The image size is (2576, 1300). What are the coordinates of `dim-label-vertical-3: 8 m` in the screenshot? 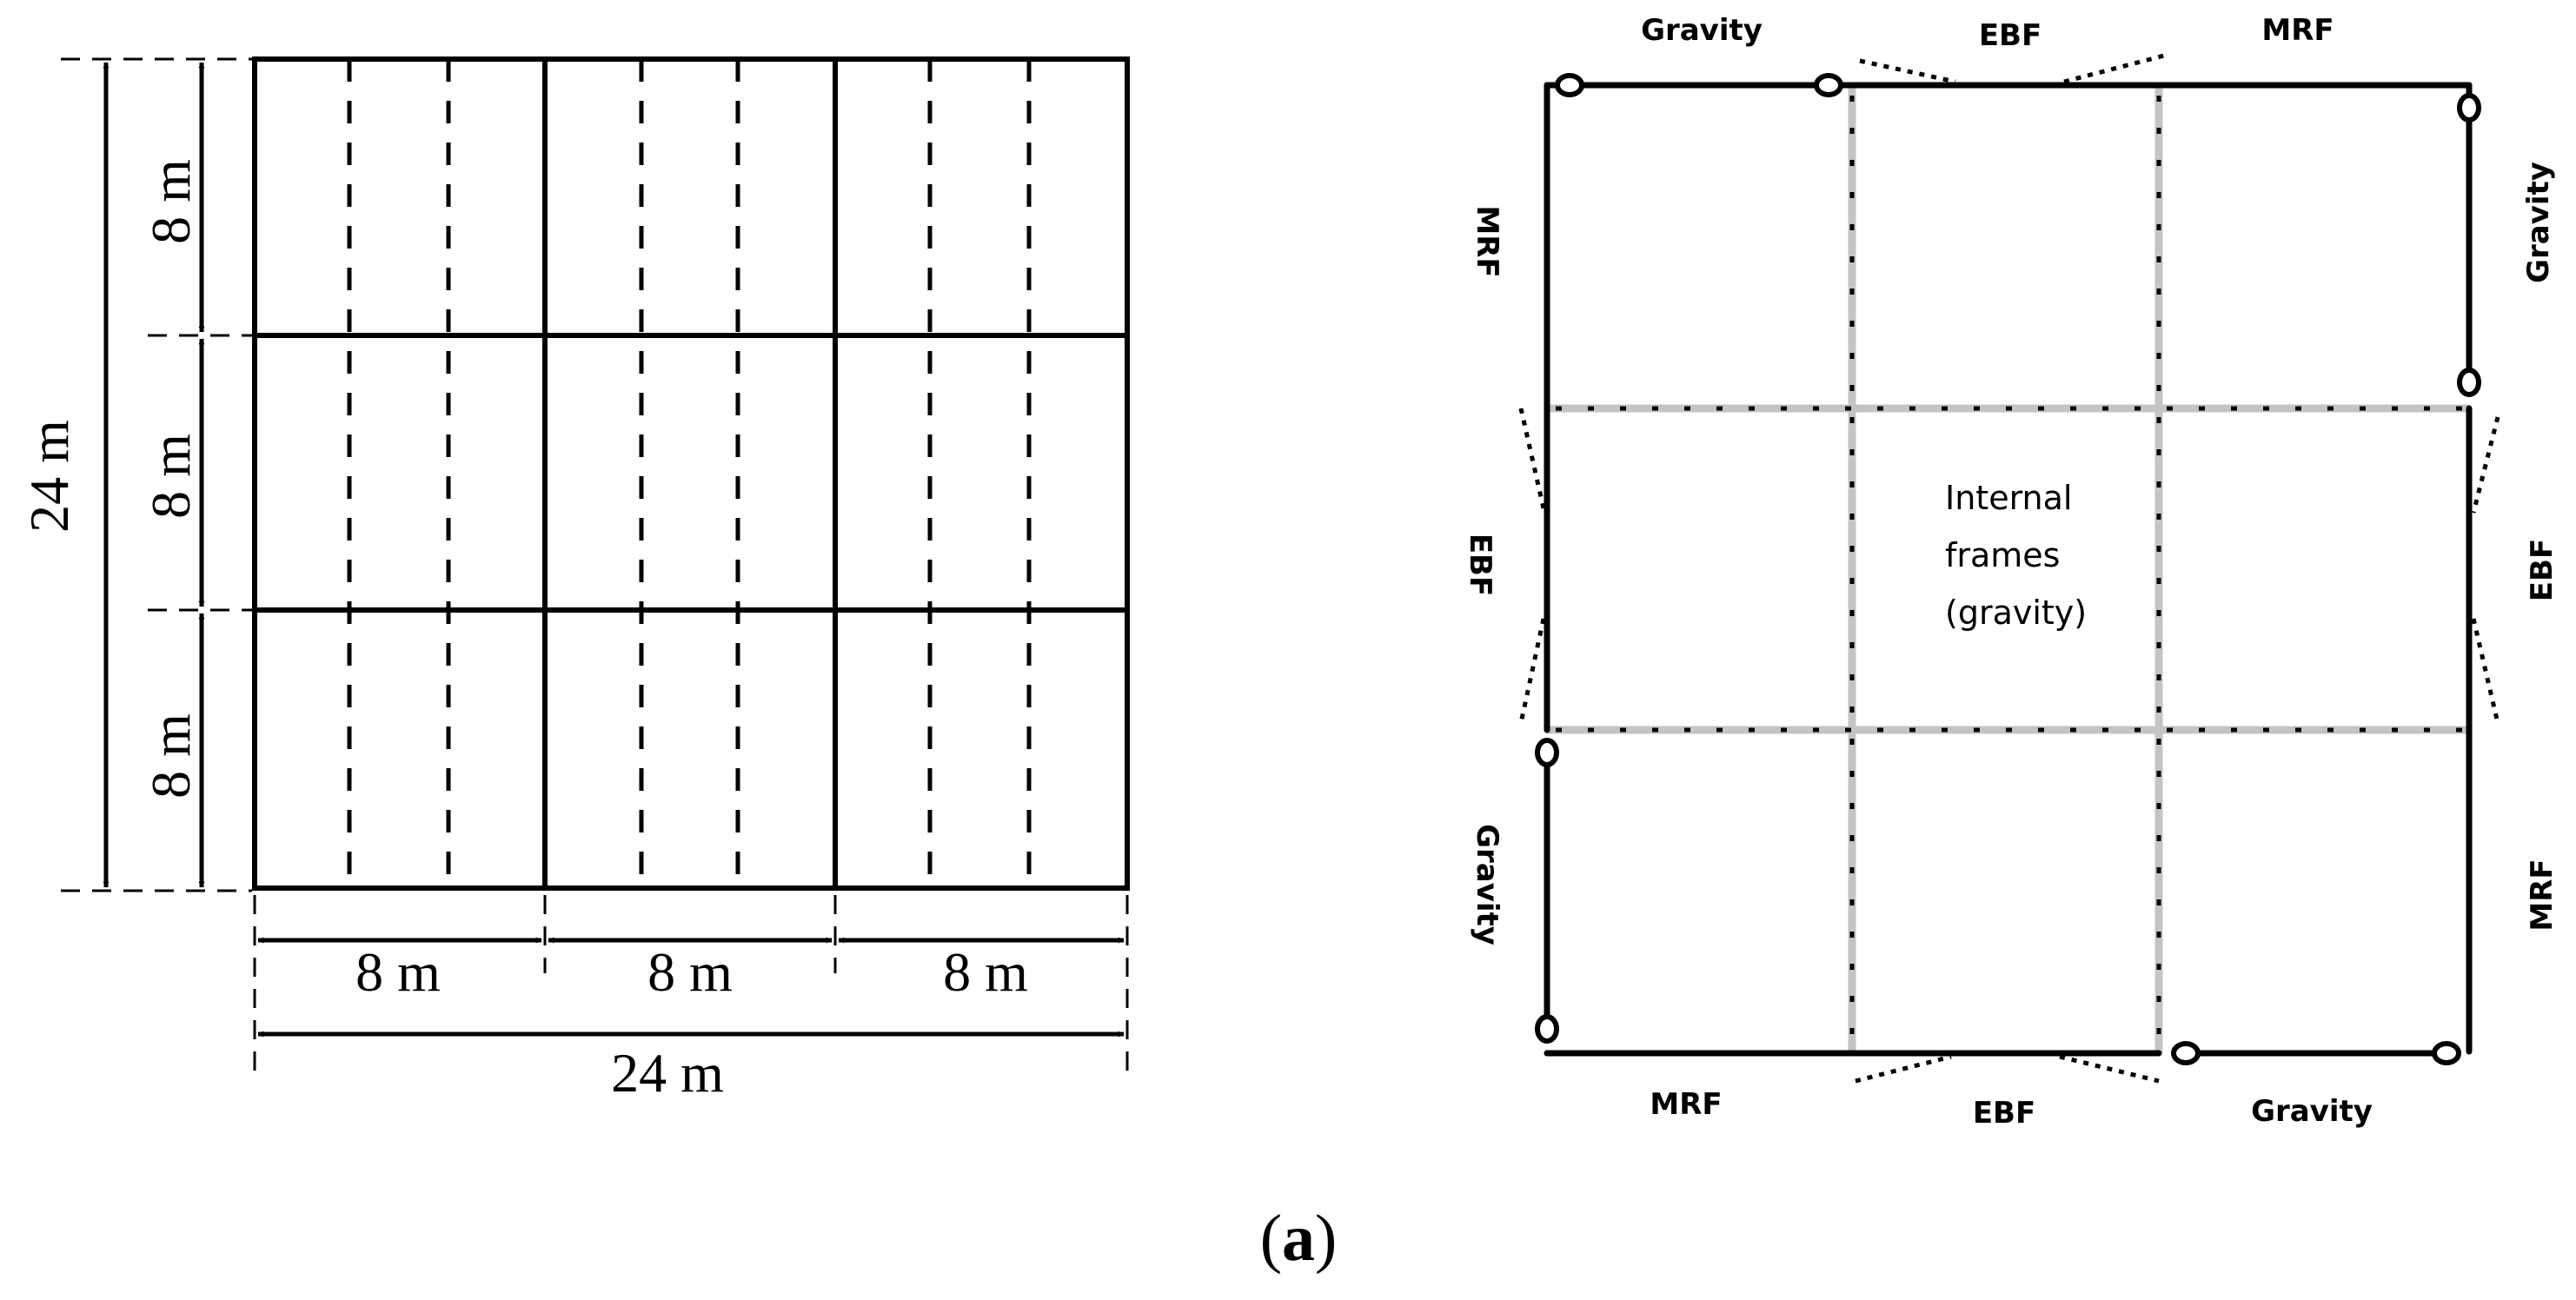 It's located at (171, 756).